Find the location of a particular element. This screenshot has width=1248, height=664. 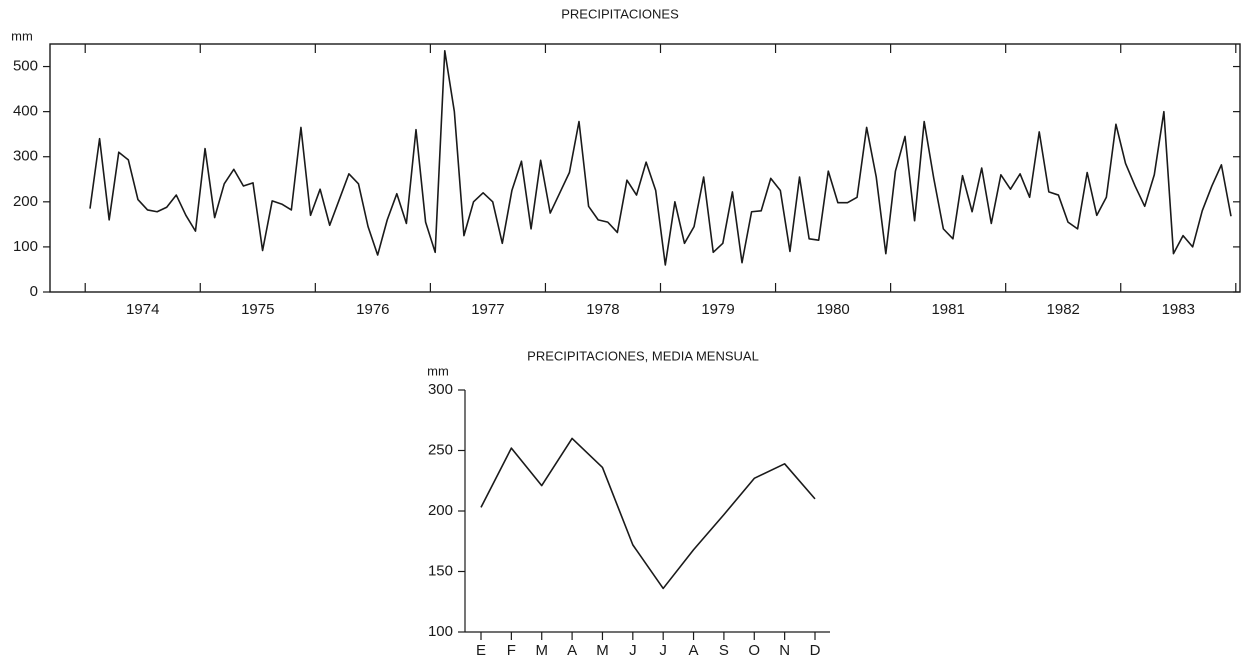

x-tick-label: 1980 is located at coordinates (832, 309).